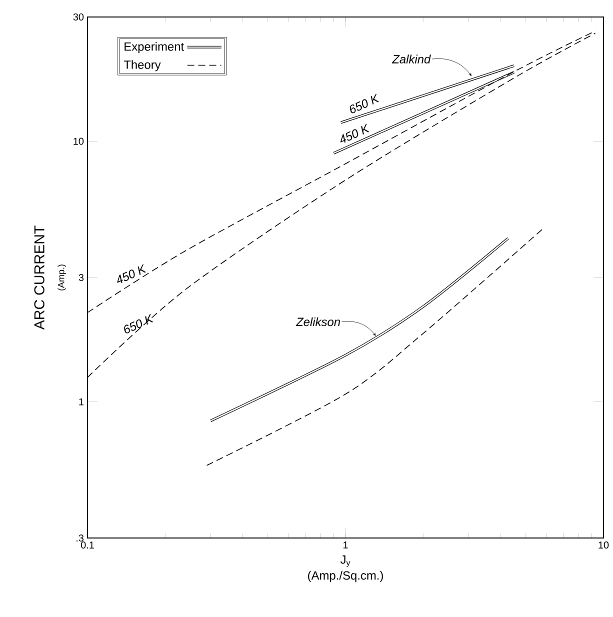  Describe the element at coordinates (411, 59) in the screenshot. I see `annotation: Zalkind` at that location.